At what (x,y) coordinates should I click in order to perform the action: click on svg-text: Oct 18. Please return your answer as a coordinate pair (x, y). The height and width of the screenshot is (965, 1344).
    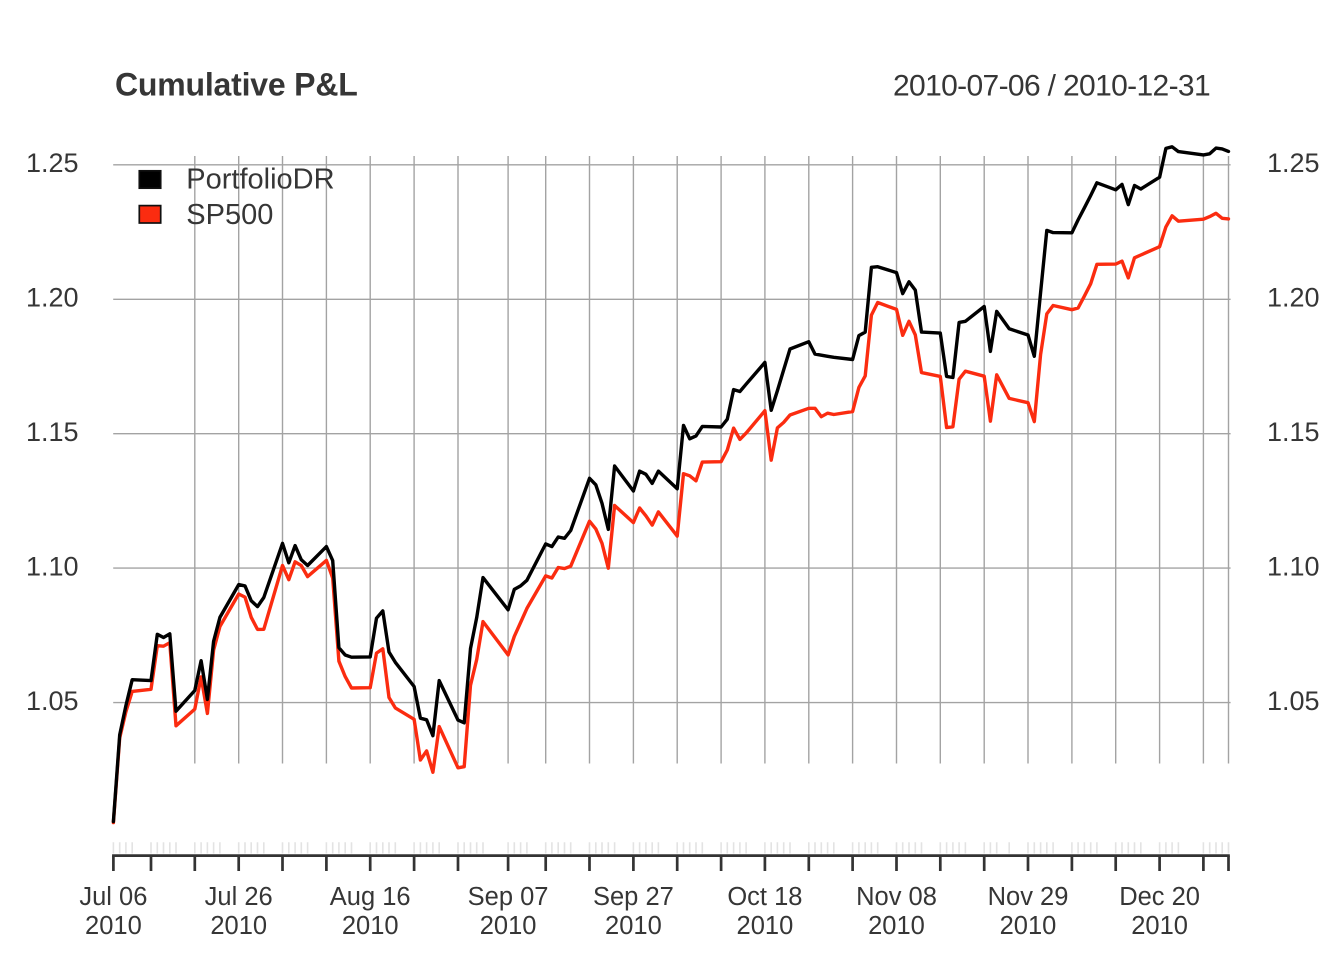
    Looking at the image, I should click on (764, 897).